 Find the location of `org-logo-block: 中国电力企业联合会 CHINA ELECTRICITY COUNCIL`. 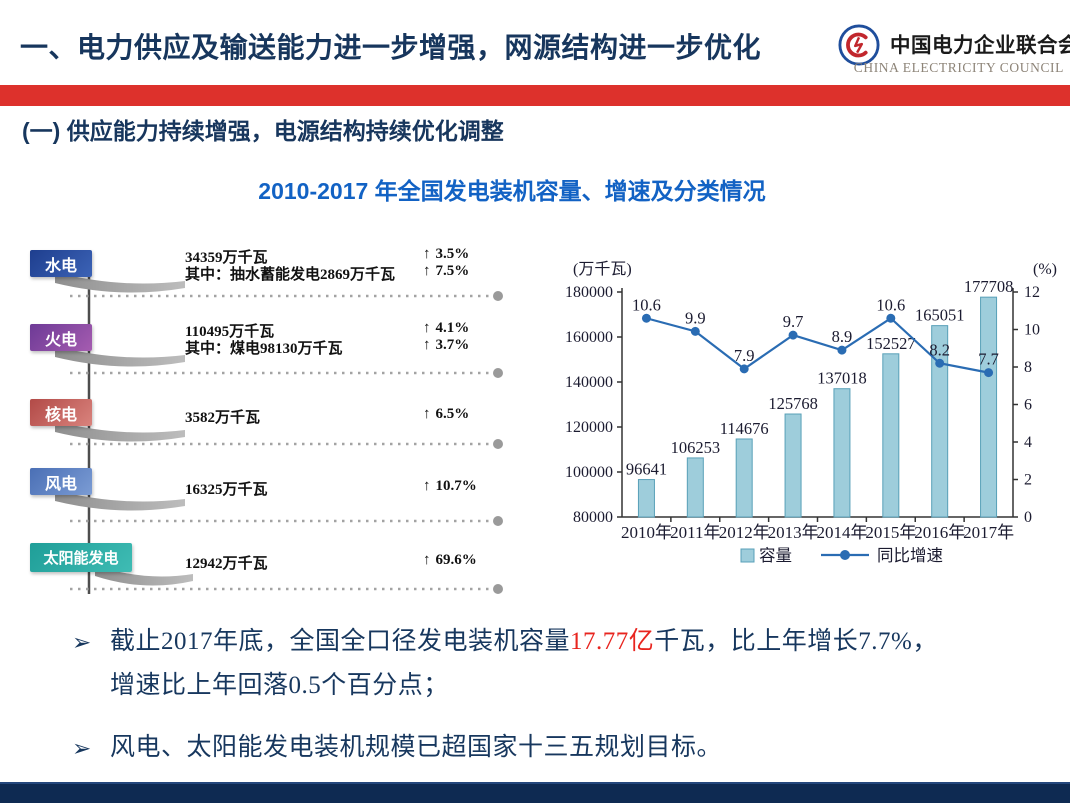

org-logo-block: 中国电力企业联合会 CHINA ELECTRICITY COUNCIL is located at coordinates (954, 51).